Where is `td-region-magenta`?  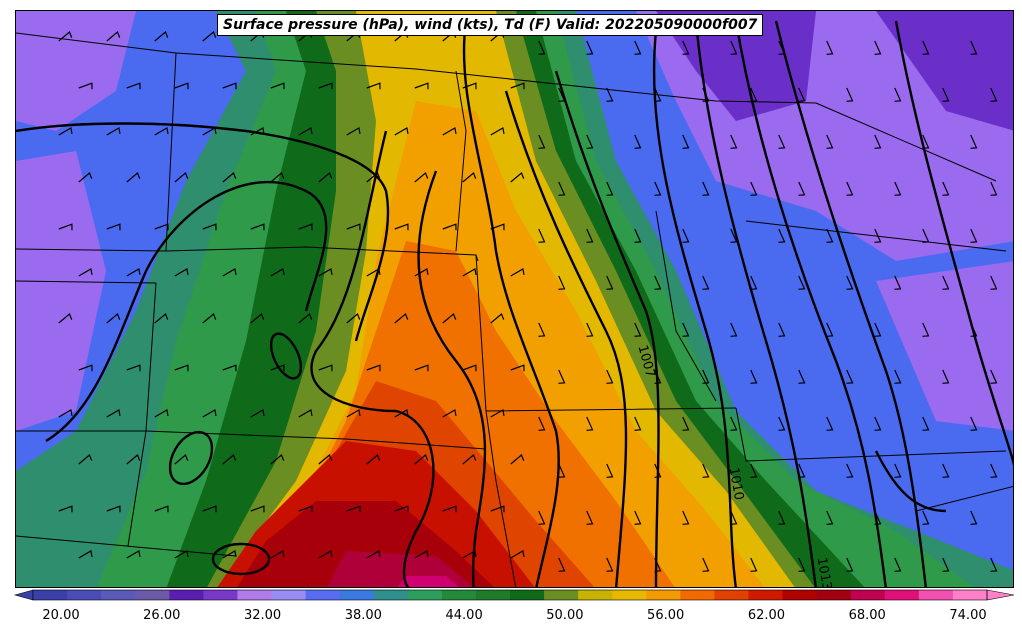 td-region-magenta is located at coordinates (428, 581).